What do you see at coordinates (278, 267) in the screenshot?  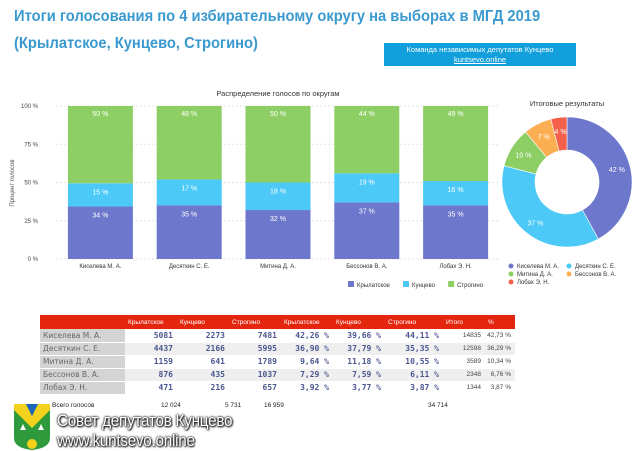 I see `x-tick-label: Митина Д. А.` at bounding box center [278, 267].